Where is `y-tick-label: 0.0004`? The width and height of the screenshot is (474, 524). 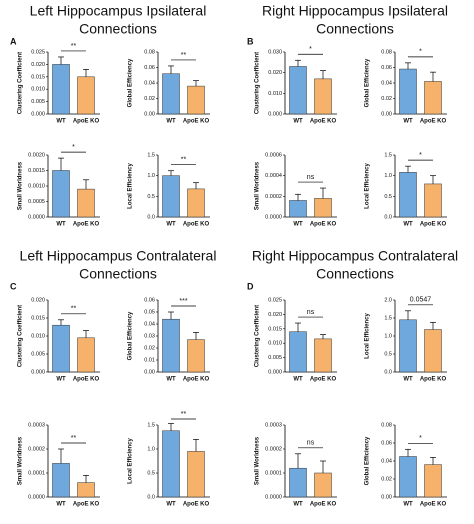 y-tick-label: 0.0004 is located at coordinates (273, 176).